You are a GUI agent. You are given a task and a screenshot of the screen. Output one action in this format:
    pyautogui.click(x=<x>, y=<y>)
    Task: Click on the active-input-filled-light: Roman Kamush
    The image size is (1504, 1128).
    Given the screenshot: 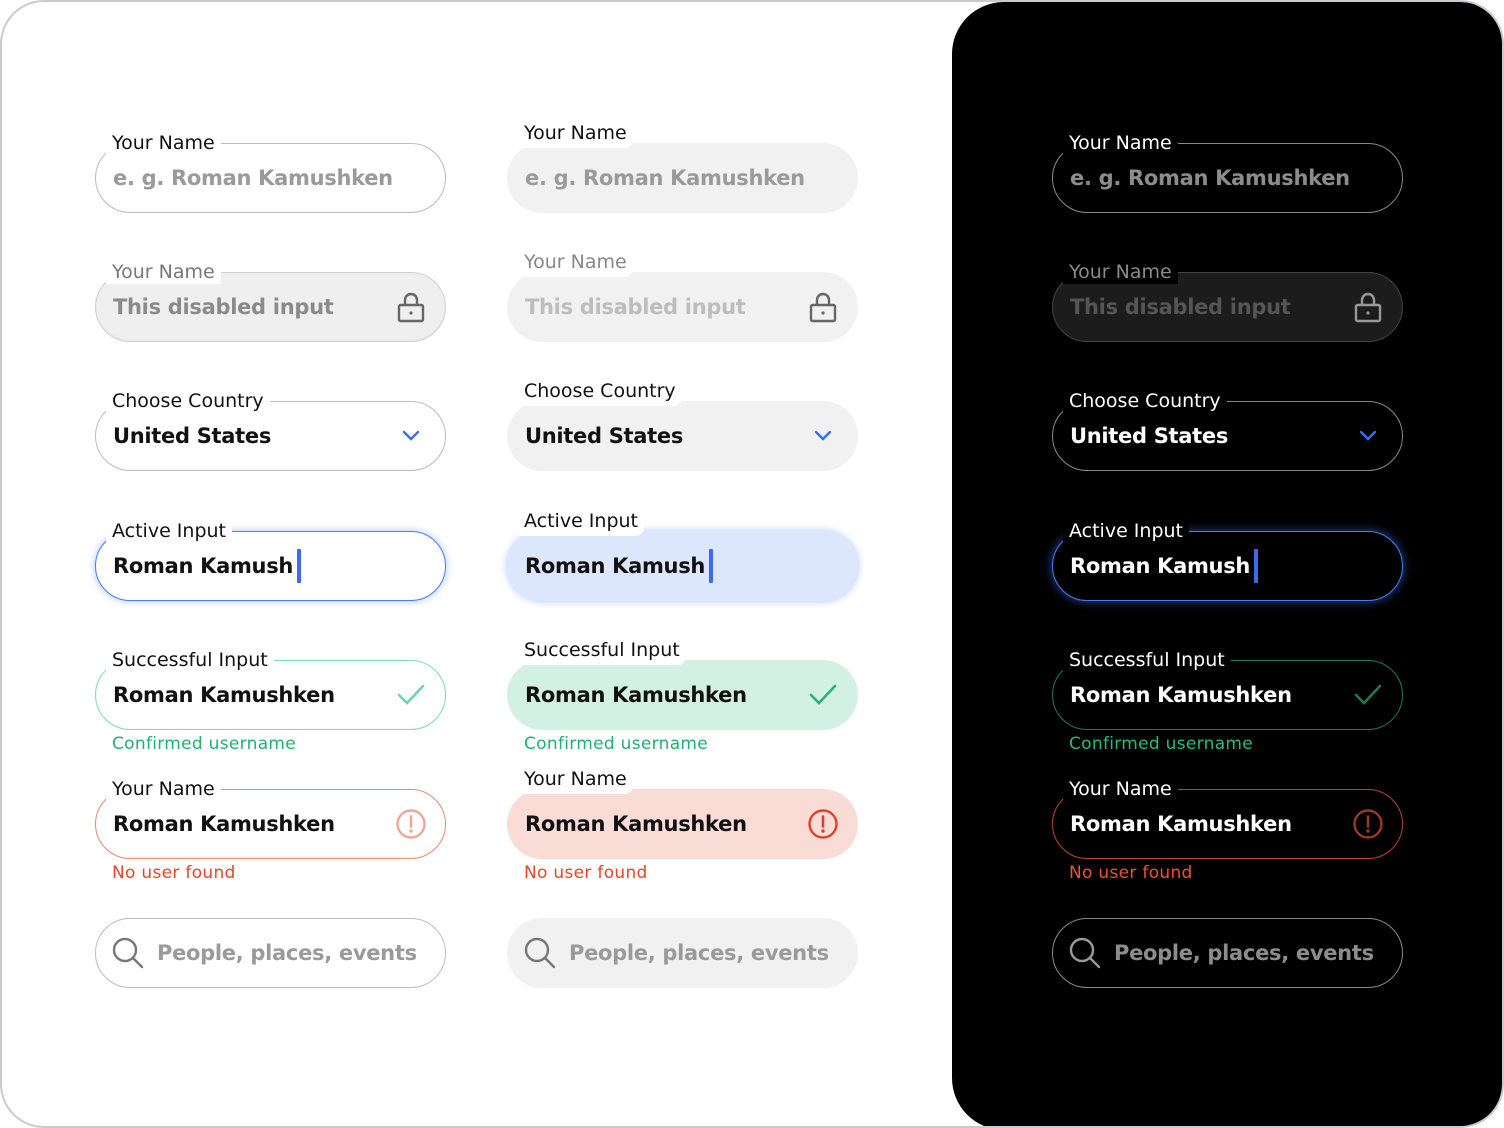 What is the action you would take?
    pyautogui.click(x=682, y=566)
    